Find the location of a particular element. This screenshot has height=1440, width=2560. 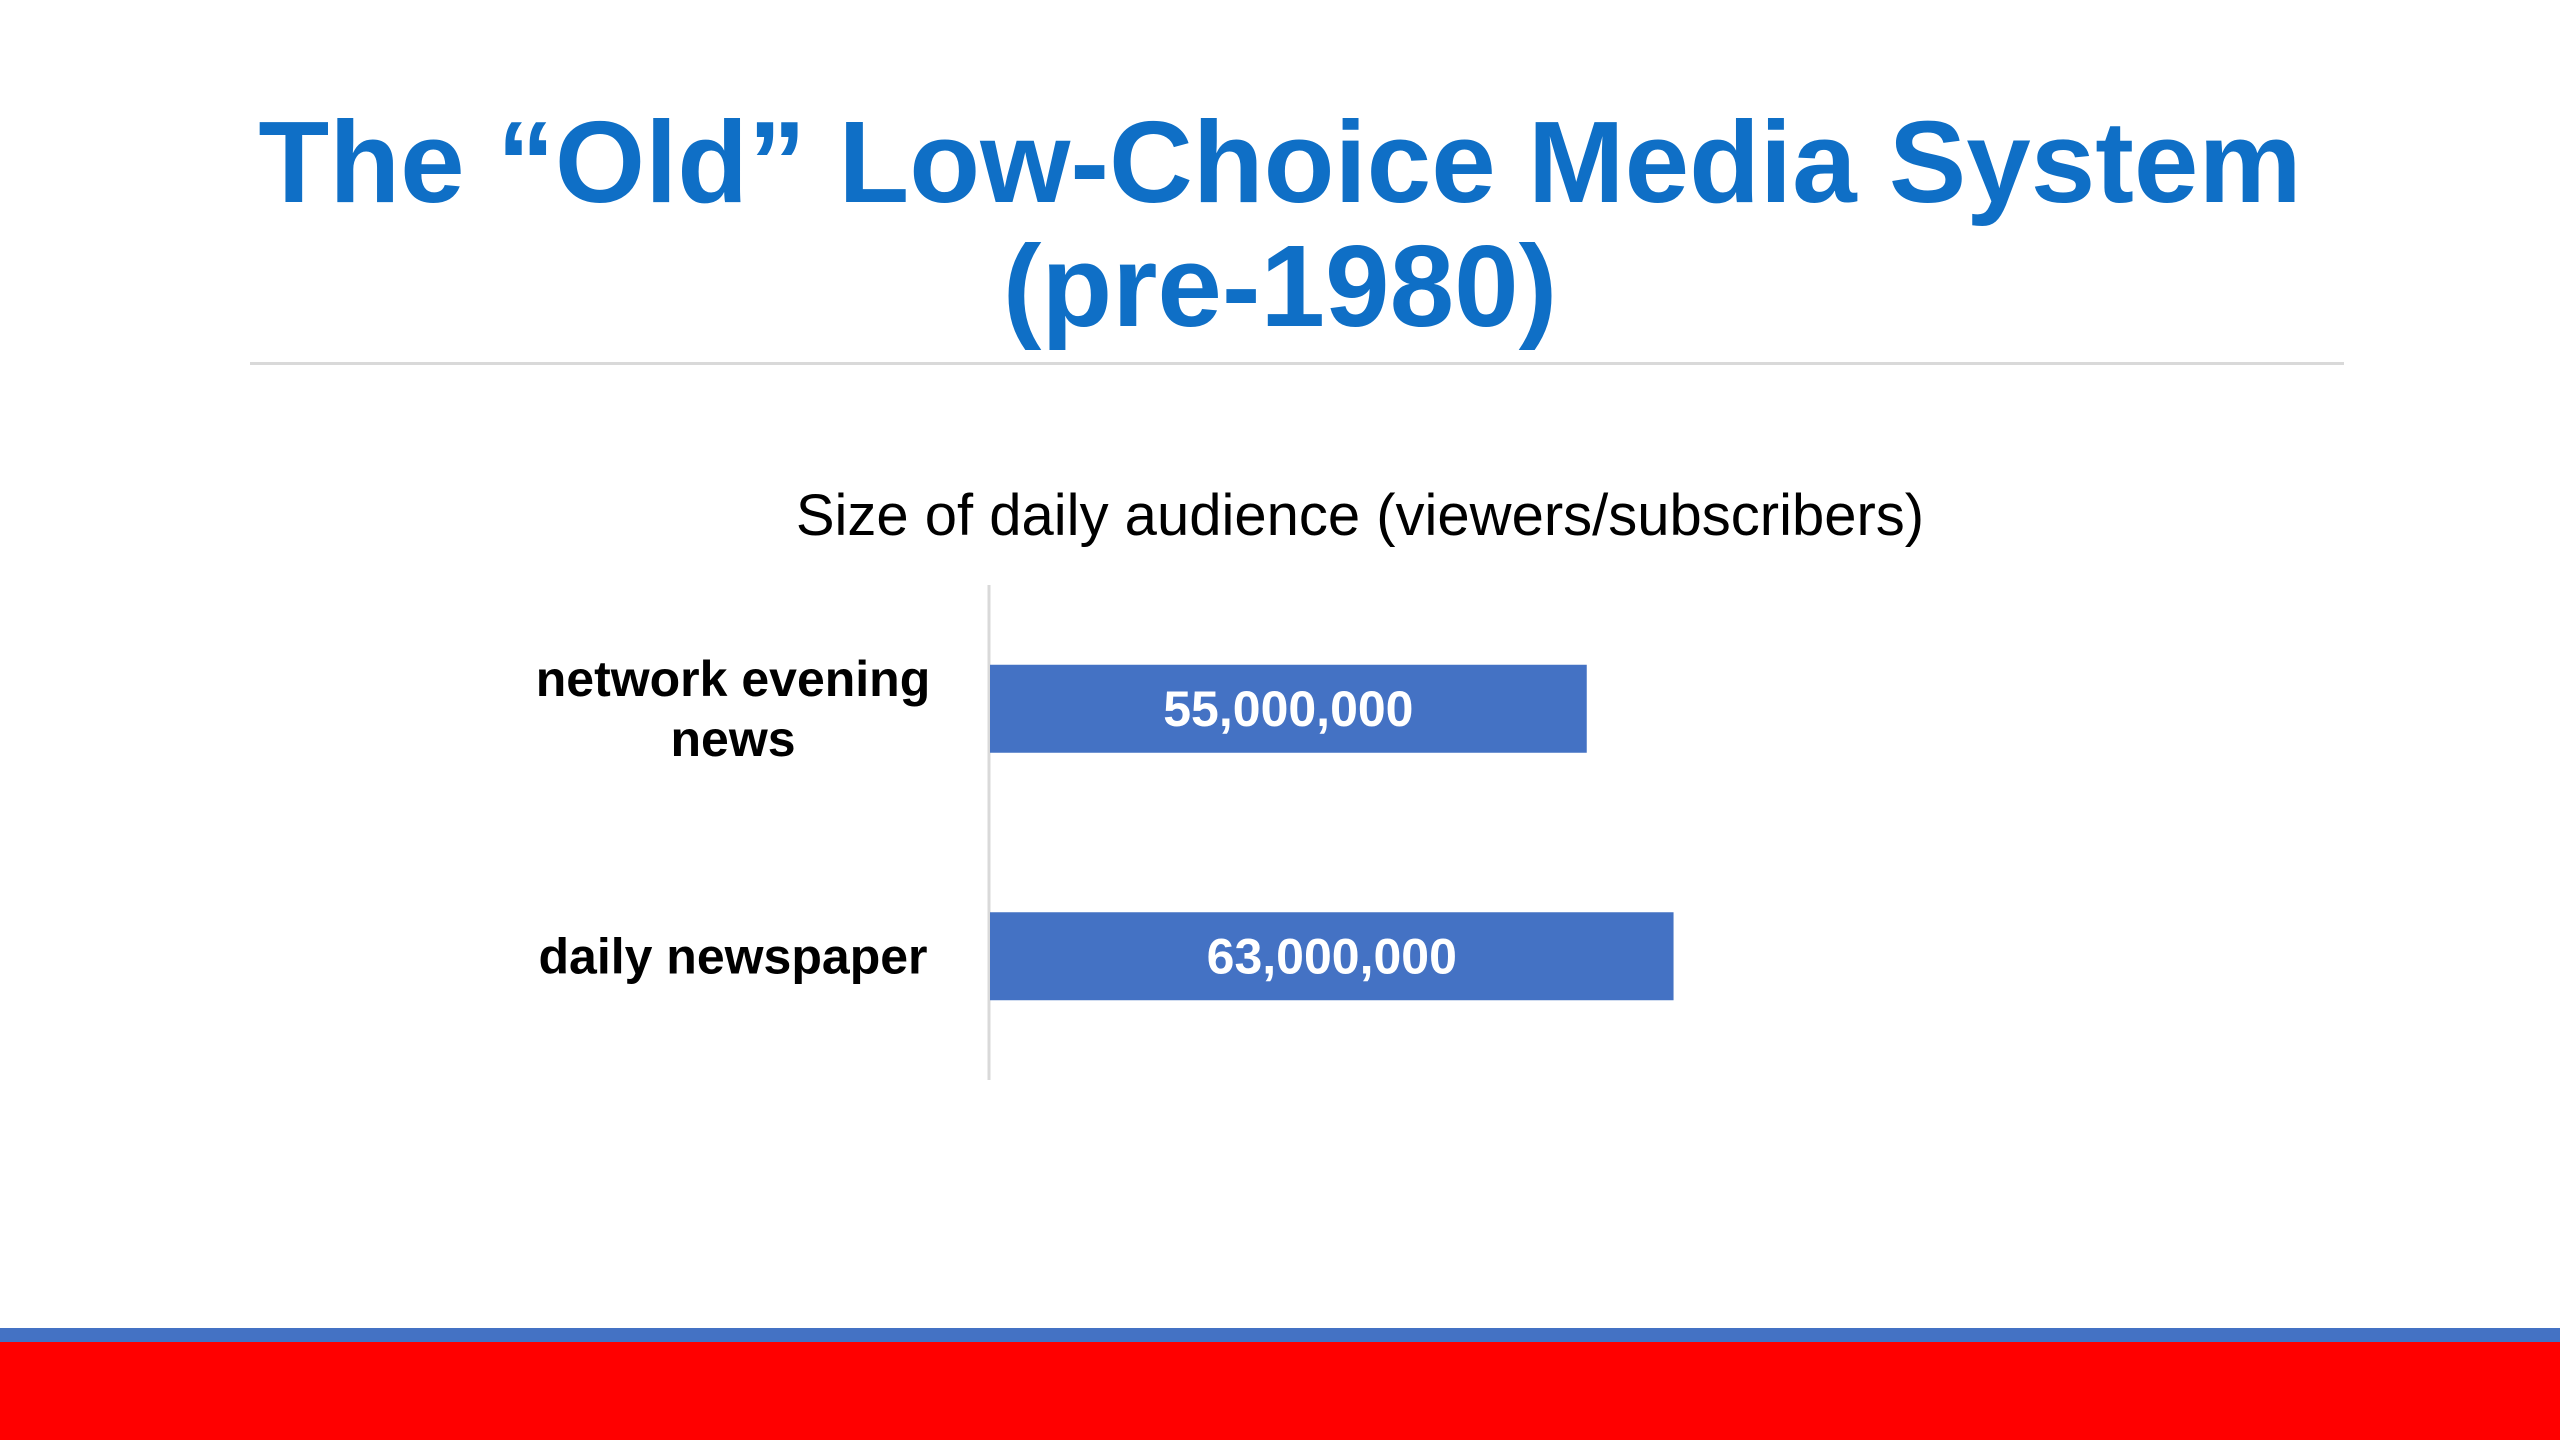

data-label-1: 63,000,000 is located at coordinates (1332, 956).